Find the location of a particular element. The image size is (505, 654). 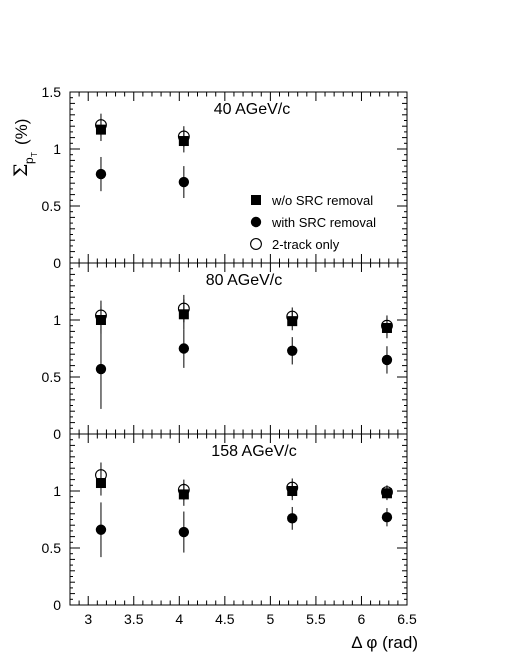

x-tick-label: 6 is located at coordinates (362, 619).